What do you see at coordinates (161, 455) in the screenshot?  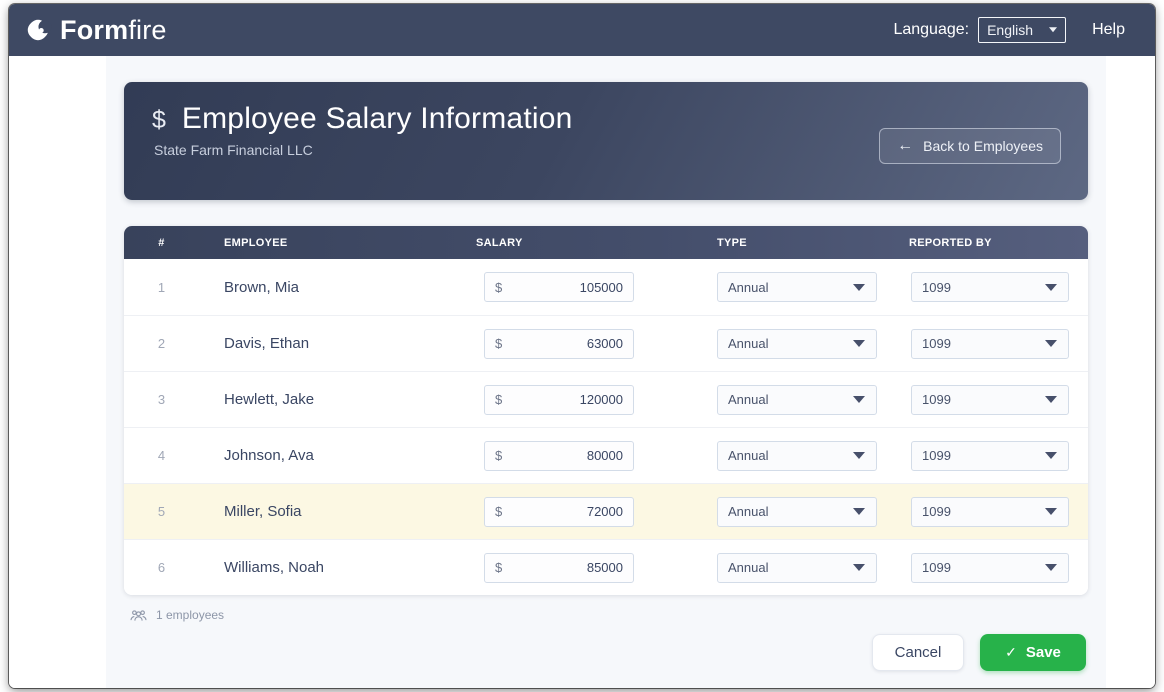 I see `row-number: 4` at bounding box center [161, 455].